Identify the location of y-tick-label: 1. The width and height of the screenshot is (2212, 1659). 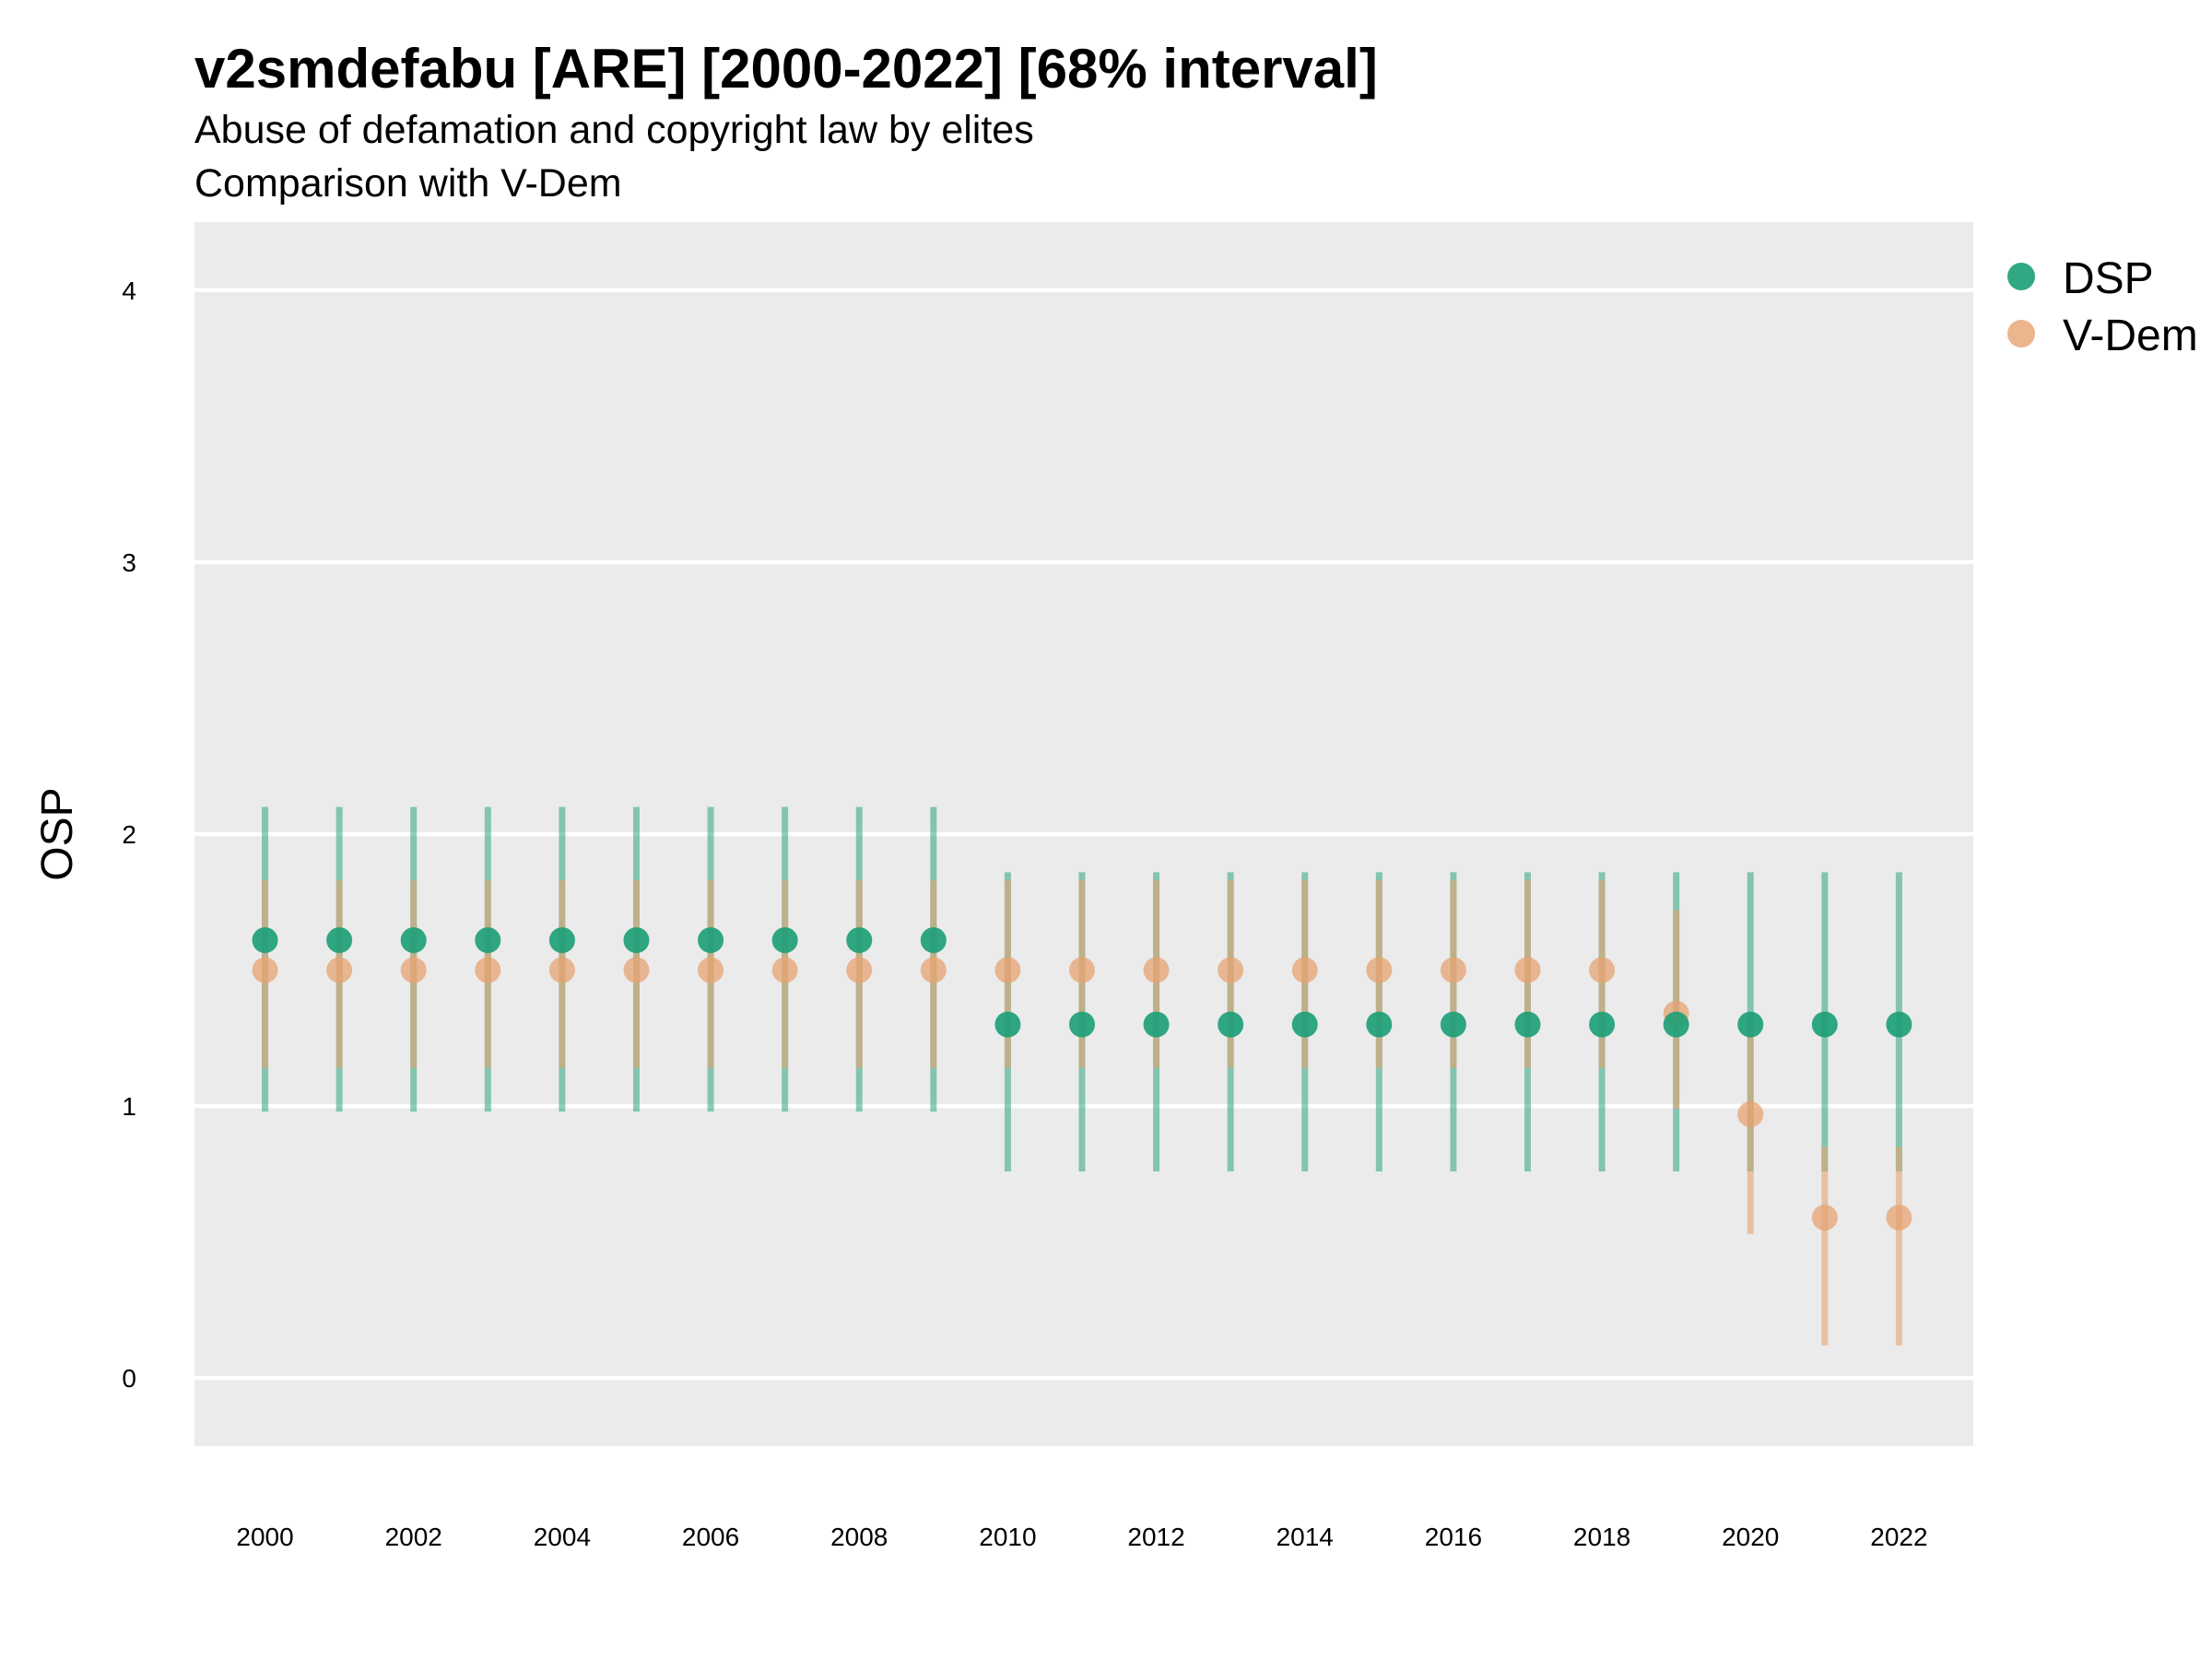
(129, 1106).